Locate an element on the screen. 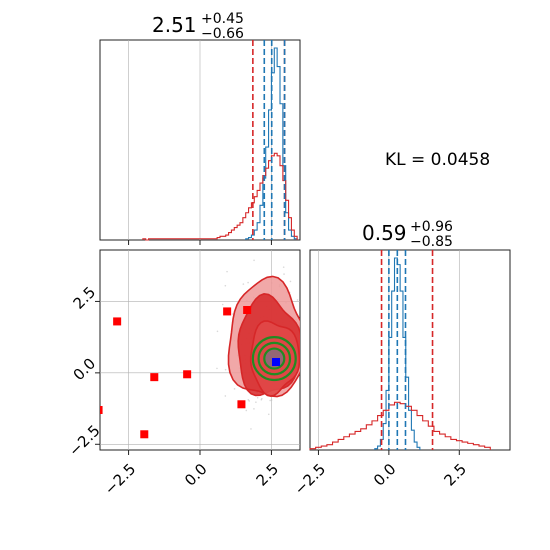 Image resolution: width=550 pixels, height=550 pixels. title-value: 2.51 is located at coordinates (174, 25).